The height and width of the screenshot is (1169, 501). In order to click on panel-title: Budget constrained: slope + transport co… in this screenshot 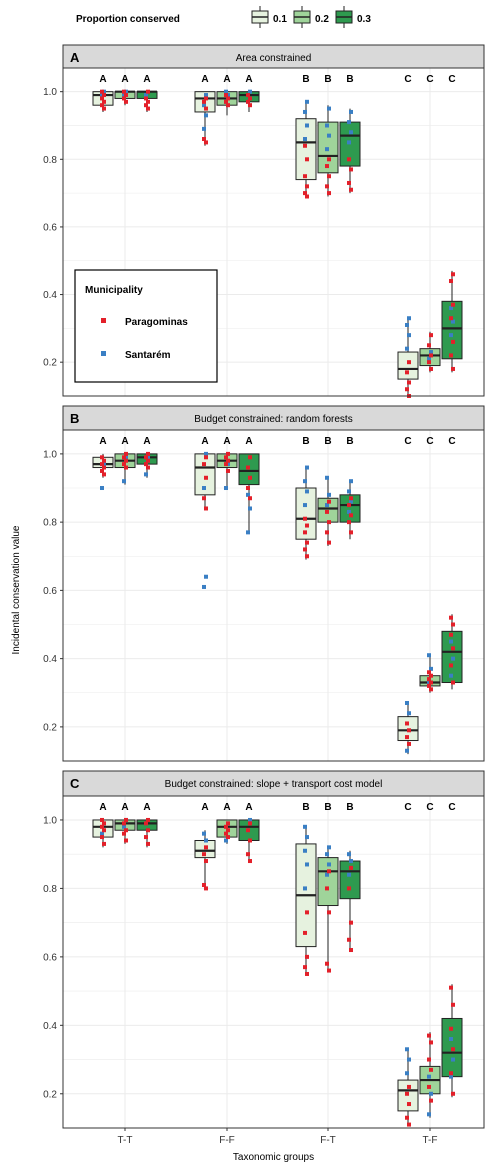, I will do `click(274, 784)`.